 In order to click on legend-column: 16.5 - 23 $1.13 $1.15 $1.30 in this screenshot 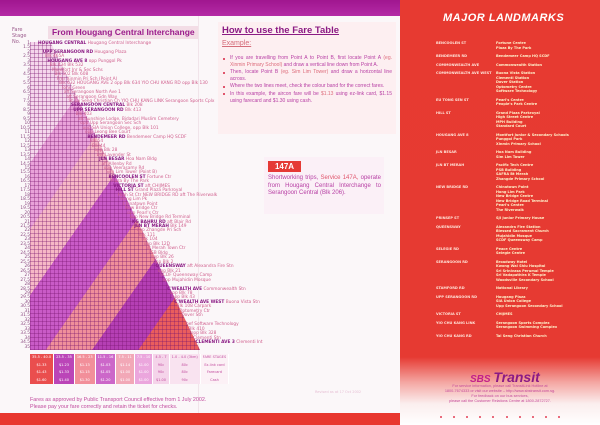, I will do `click(85, 369)`.